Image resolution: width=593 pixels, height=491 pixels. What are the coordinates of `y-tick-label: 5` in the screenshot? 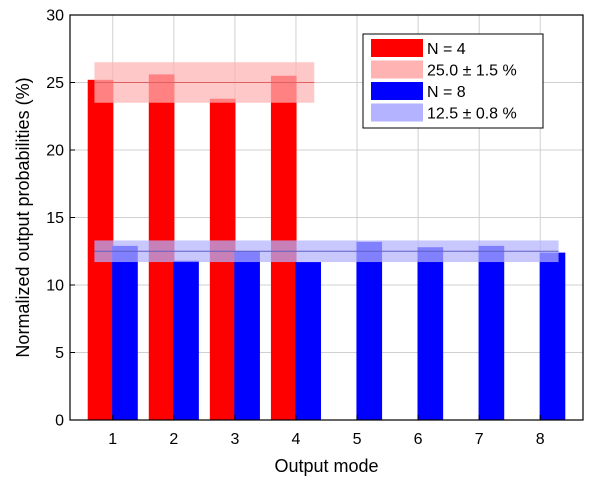 It's located at (59, 353).